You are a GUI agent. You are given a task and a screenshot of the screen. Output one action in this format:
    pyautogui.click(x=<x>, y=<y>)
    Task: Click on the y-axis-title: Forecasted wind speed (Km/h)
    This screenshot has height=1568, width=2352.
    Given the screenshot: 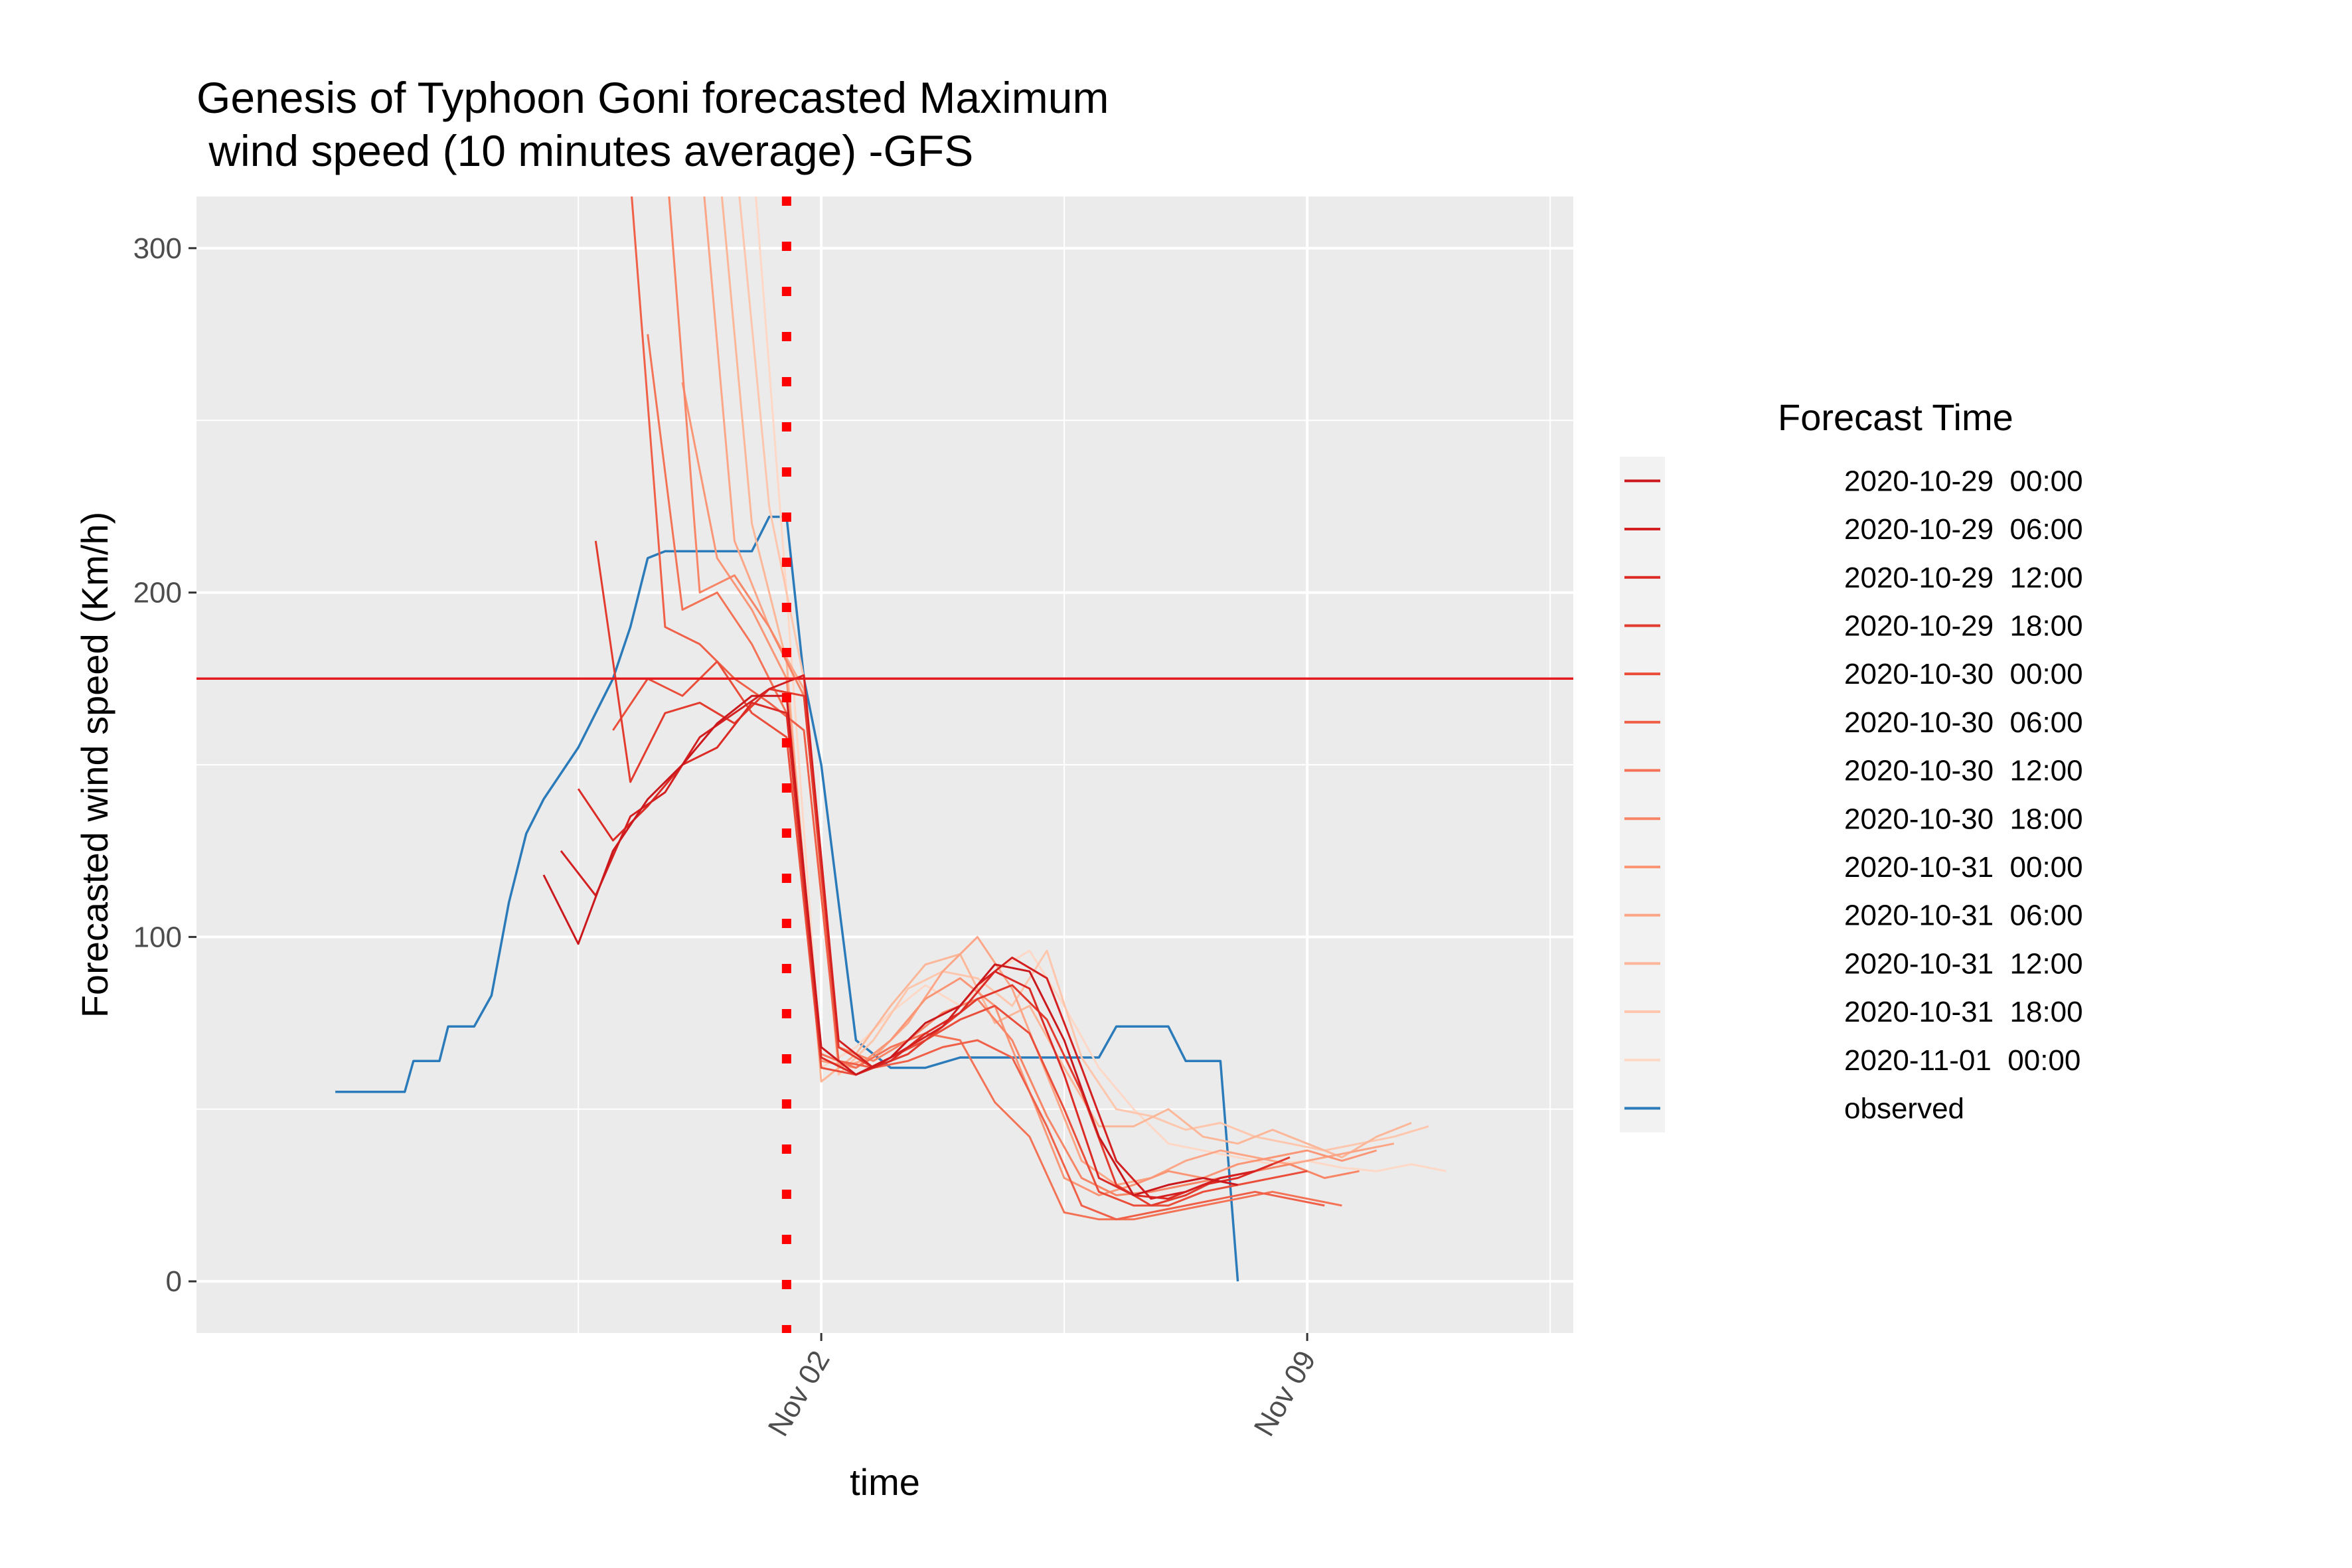 What is the action you would take?
    pyautogui.click(x=95, y=765)
    